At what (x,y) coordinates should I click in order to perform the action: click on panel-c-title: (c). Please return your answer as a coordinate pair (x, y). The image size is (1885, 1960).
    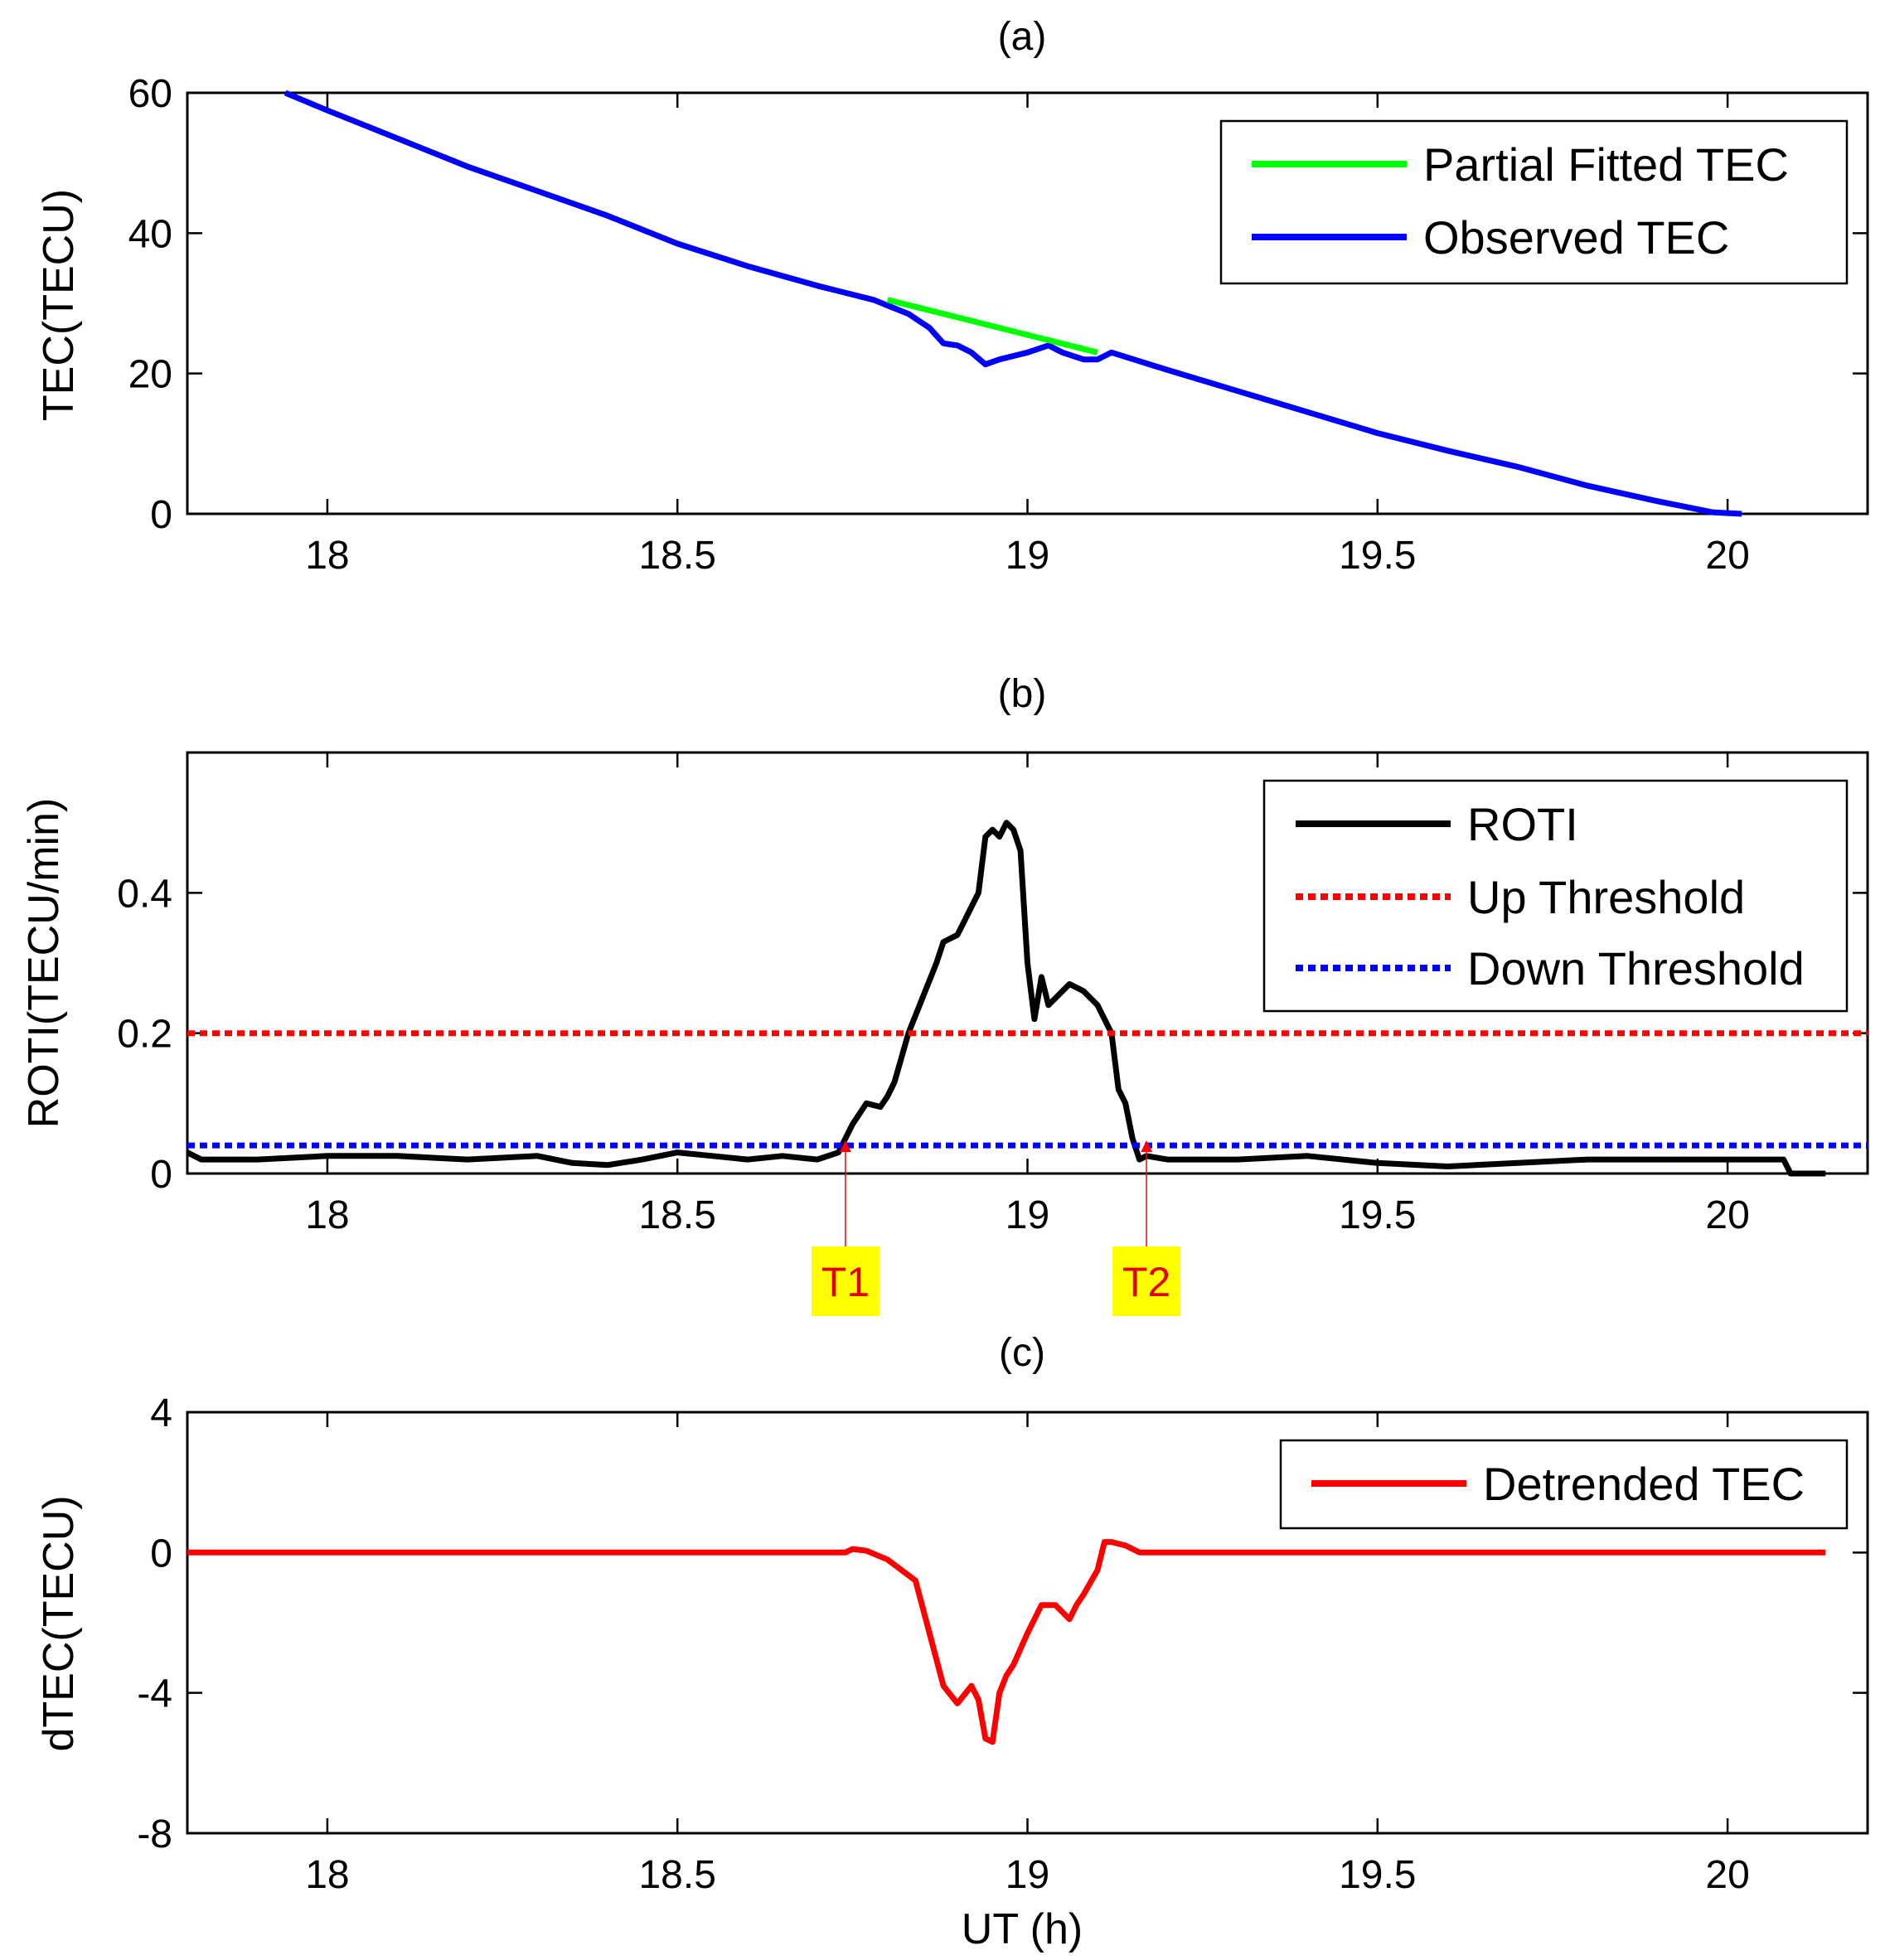
    Looking at the image, I should click on (1022, 1353).